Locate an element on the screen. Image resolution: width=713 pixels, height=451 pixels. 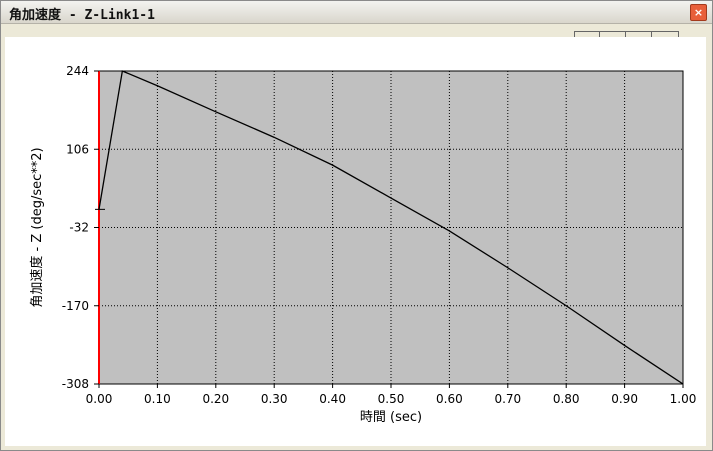
close-icon: × is located at coordinates (698, 12).